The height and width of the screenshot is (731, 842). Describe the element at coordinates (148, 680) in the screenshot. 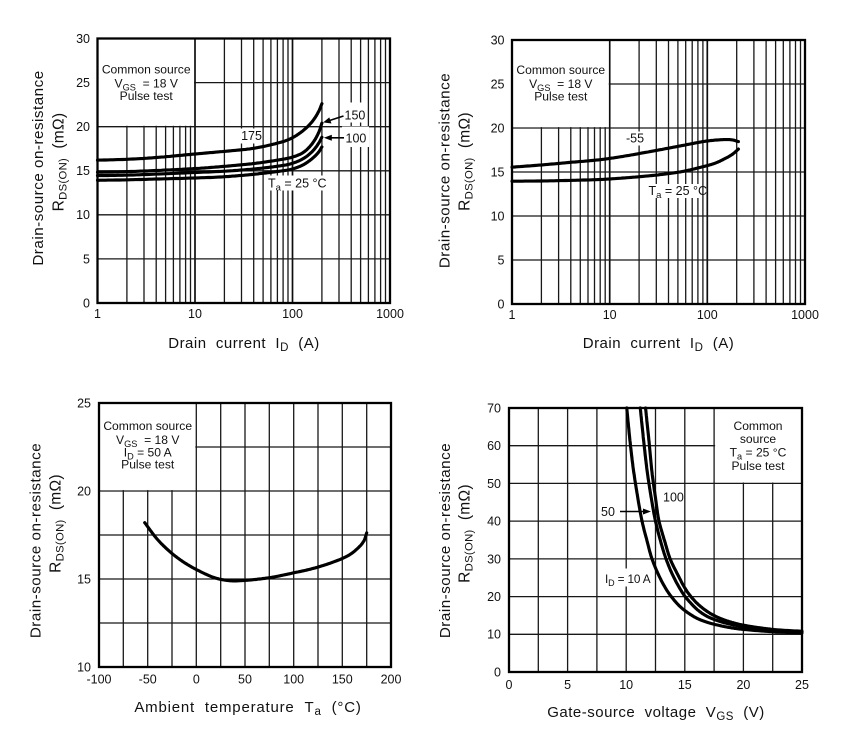

I see `svg-text: -50` at that location.